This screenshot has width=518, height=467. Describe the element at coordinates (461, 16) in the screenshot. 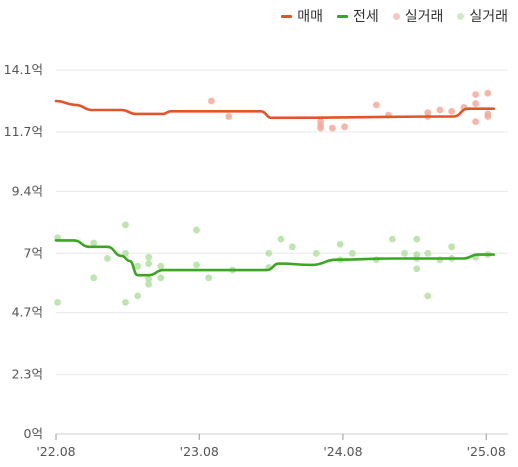

I see `legend-jeonse-actual-swatch` at that location.